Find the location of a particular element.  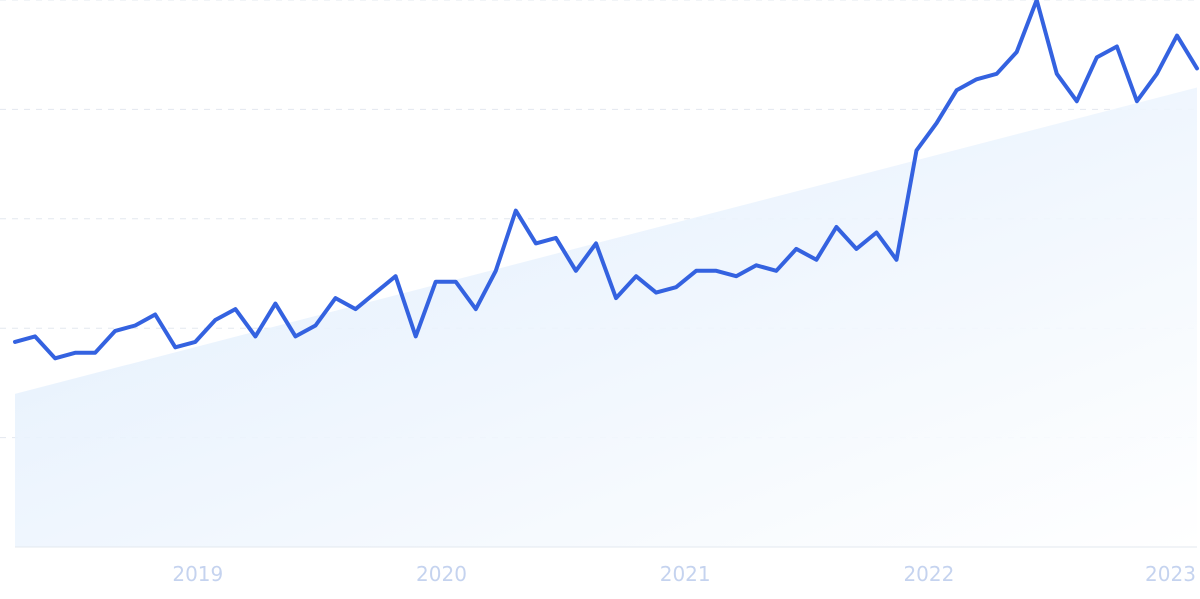

x-tick-label: 2019 is located at coordinates (197, 574).